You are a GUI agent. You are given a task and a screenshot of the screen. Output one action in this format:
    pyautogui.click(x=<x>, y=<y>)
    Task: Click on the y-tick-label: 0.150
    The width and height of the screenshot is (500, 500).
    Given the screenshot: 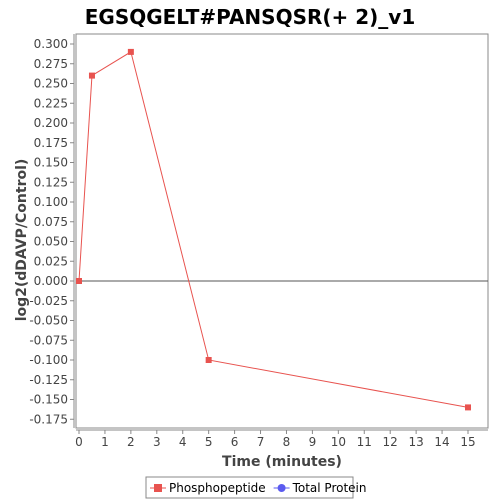 What is the action you would take?
    pyautogui.click(x=51, y=163)
    